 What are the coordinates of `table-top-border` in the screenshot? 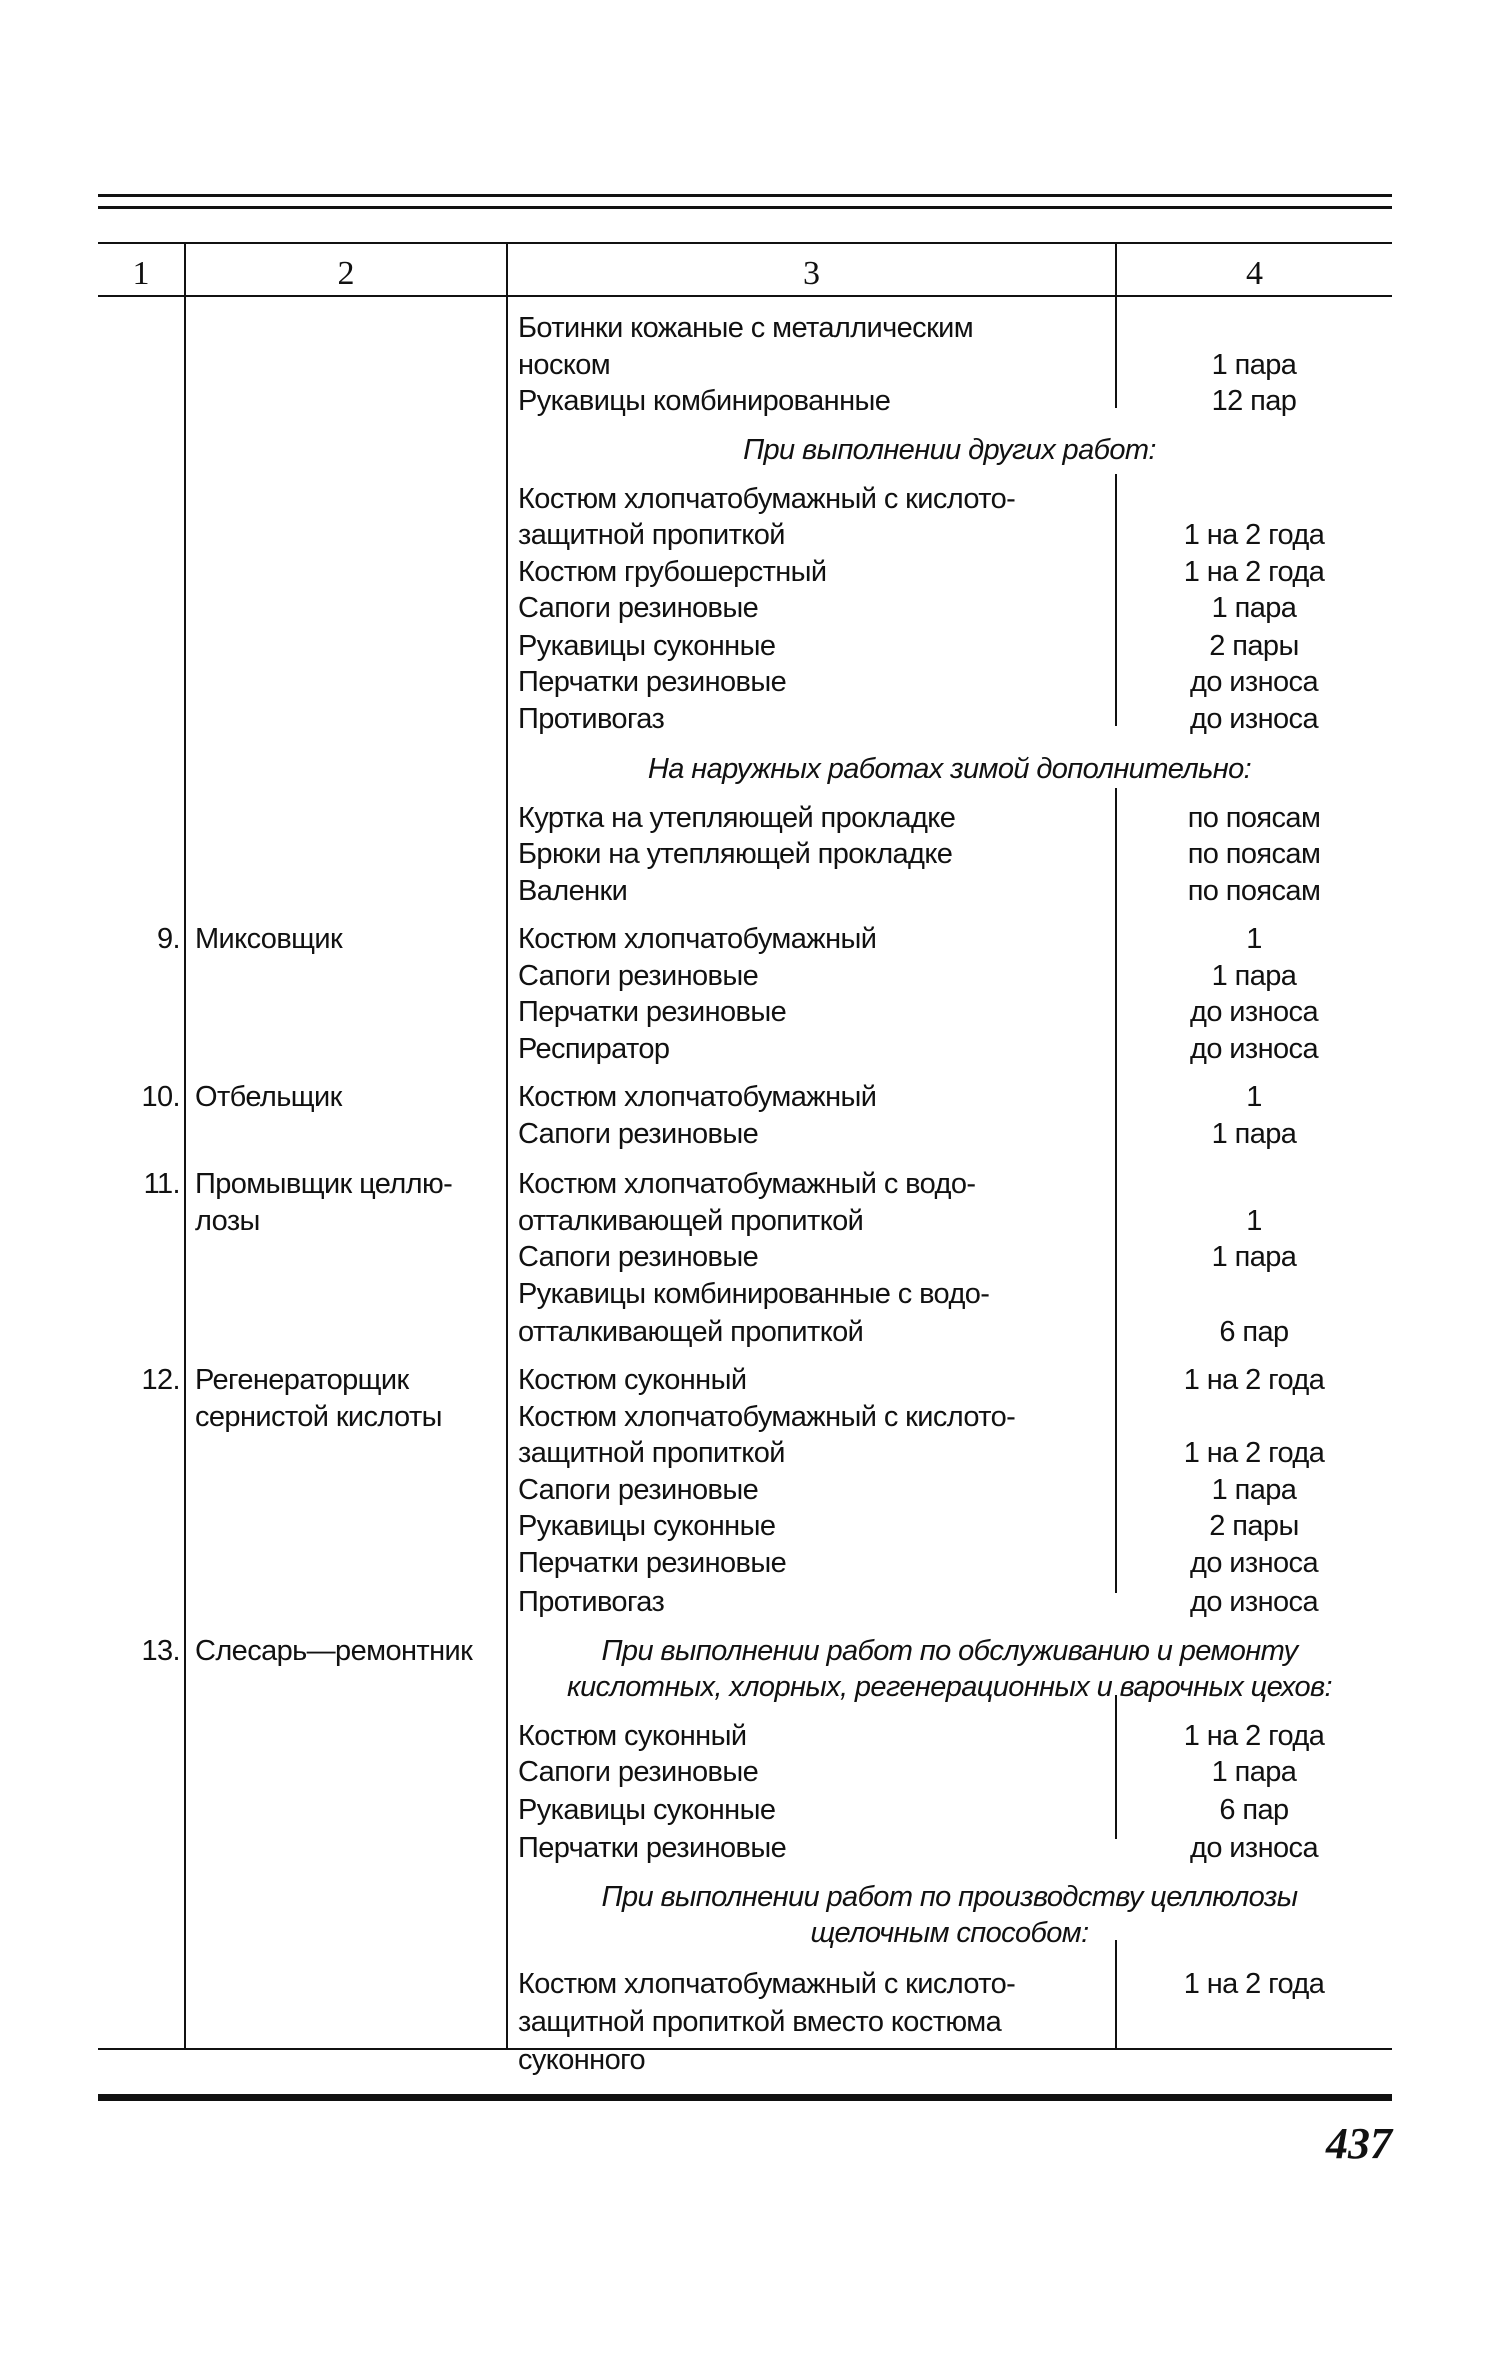 It's located at (745, 243).